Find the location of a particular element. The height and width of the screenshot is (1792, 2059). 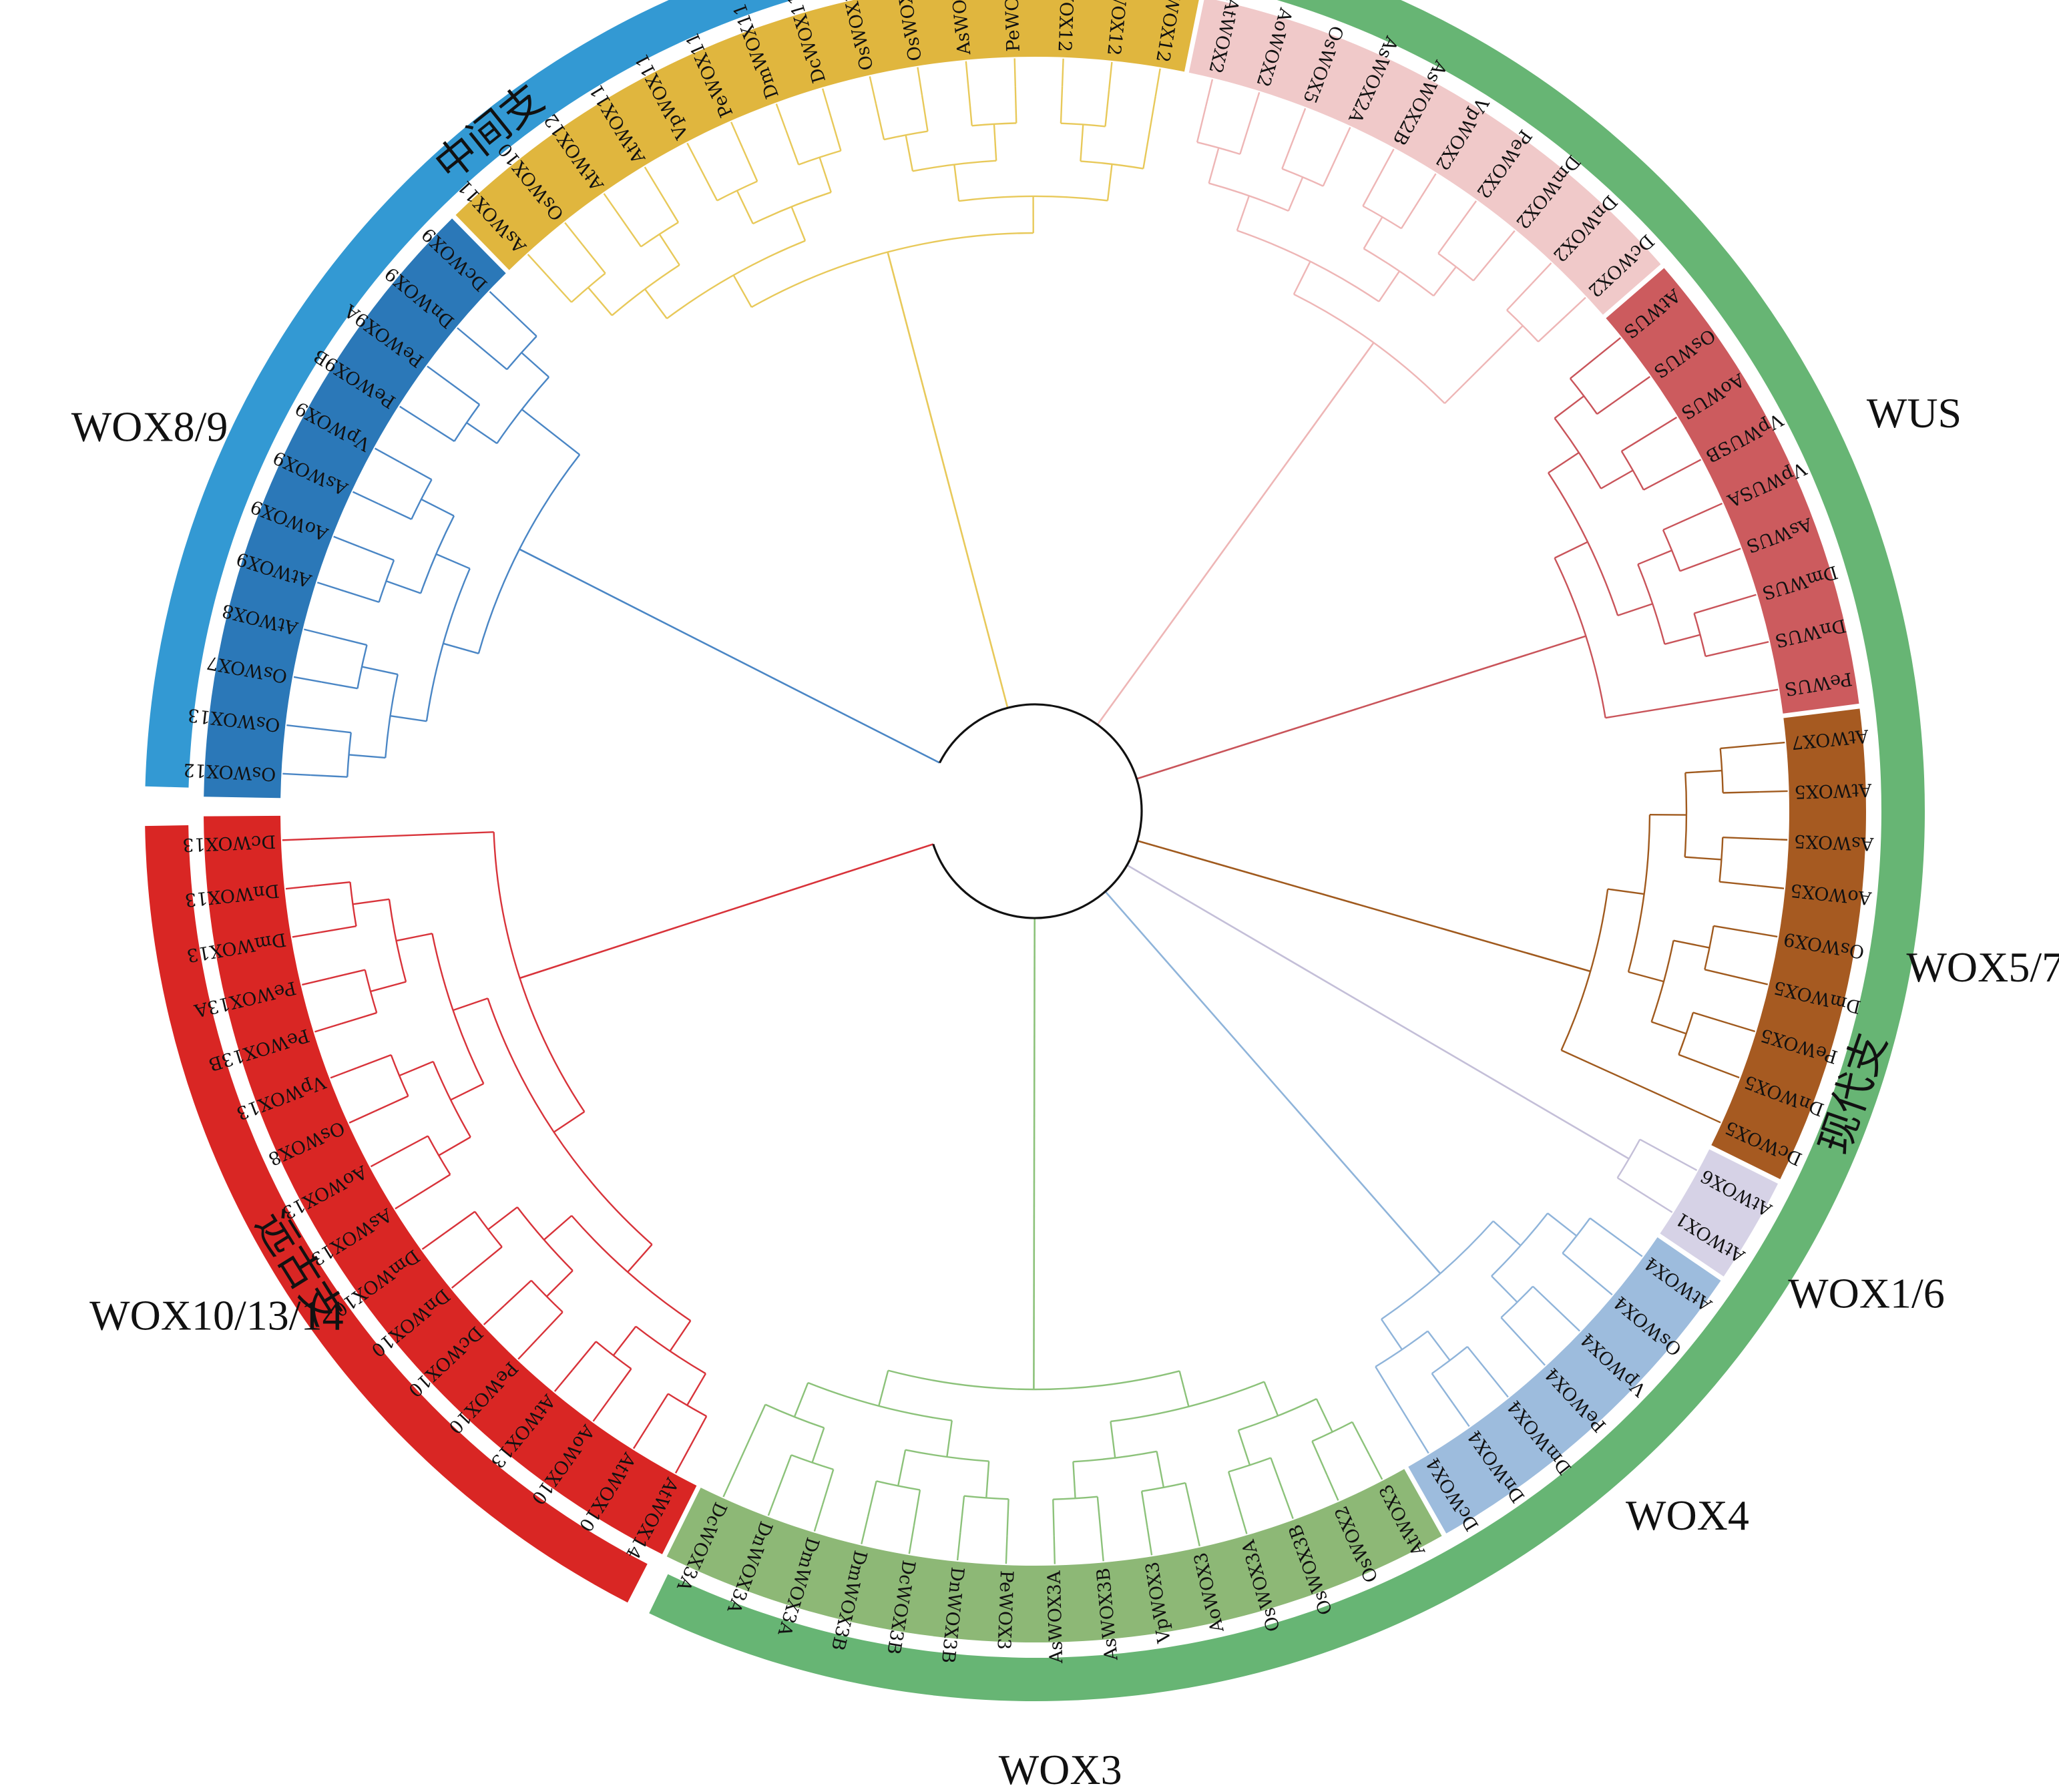

clade-label-wox8-9: WOX8/9 is located at coordinates (149, 426).